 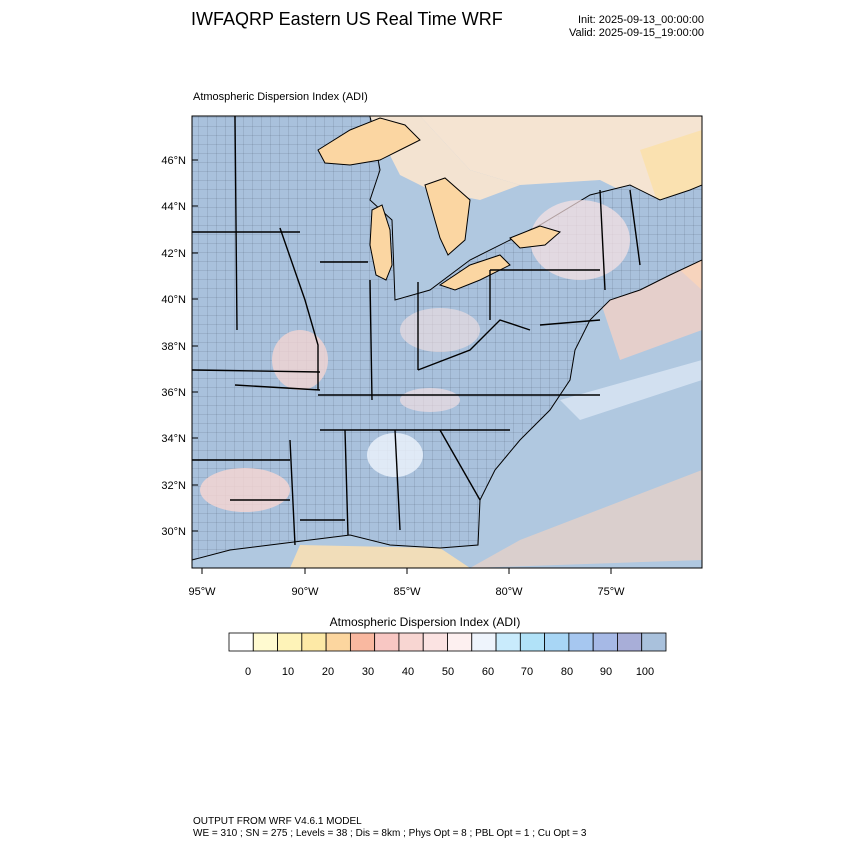 I want to click on colorbar-label: 80, so click(x=567, y=672).